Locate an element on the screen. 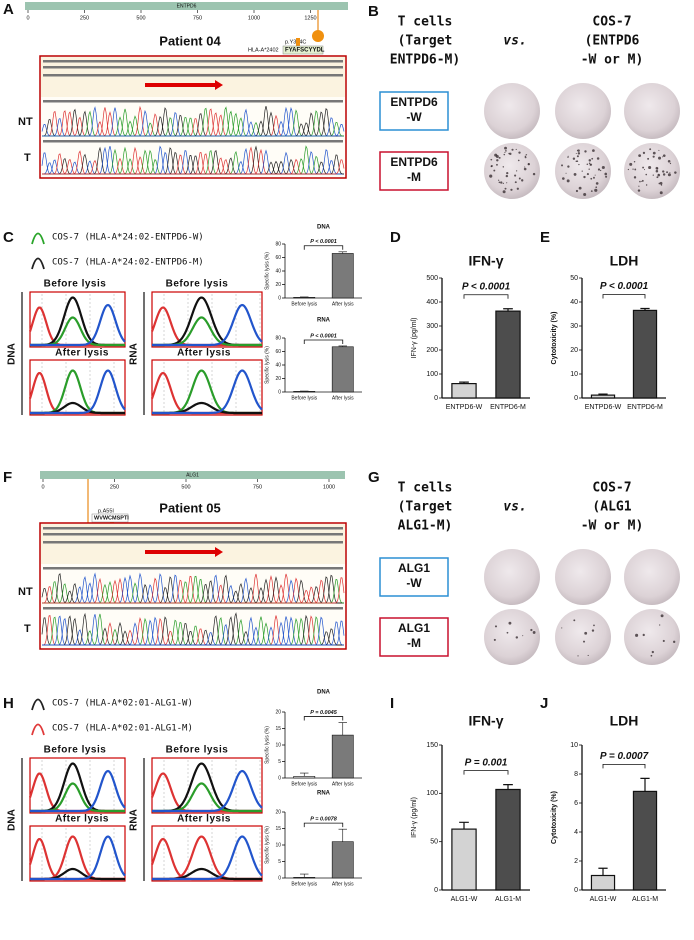 The height and width of the screenshot is (940, 694). x-tick-label: Before lysis is located at coordinates (304, 884).